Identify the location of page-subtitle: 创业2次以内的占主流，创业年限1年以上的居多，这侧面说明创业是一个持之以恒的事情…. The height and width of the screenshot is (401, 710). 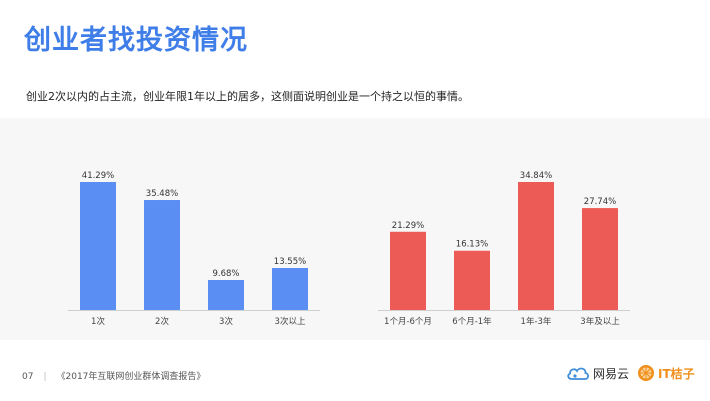
(247, 96).